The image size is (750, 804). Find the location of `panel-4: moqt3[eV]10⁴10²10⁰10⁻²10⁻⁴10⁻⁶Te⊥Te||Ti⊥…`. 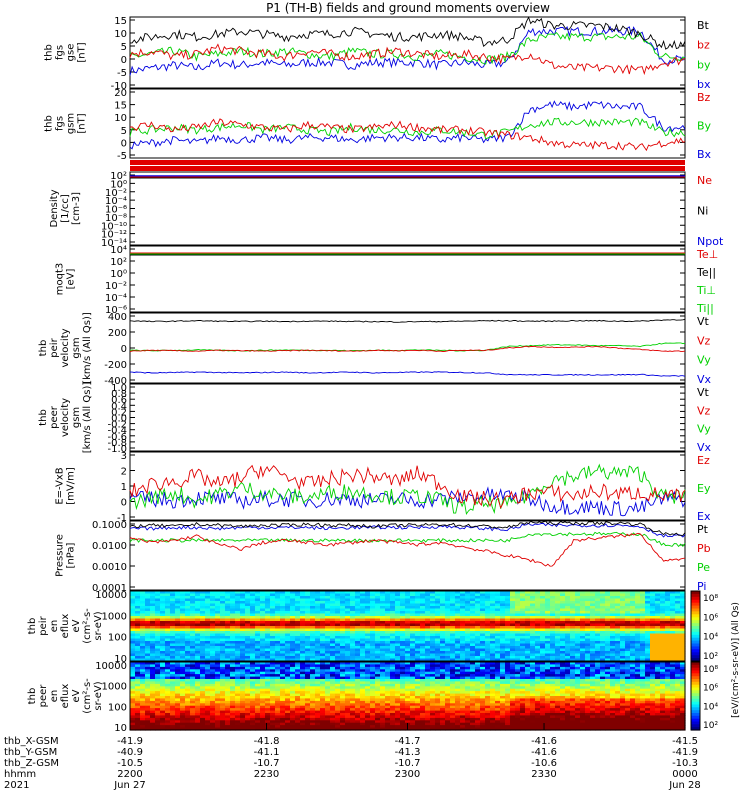

panel-4: moqt3[eV]10⁴10²10⁰10⁻²10⁻⁴10⁻⁶Te⊥Te||Ti⊥… is located at coordinates (387, 280).